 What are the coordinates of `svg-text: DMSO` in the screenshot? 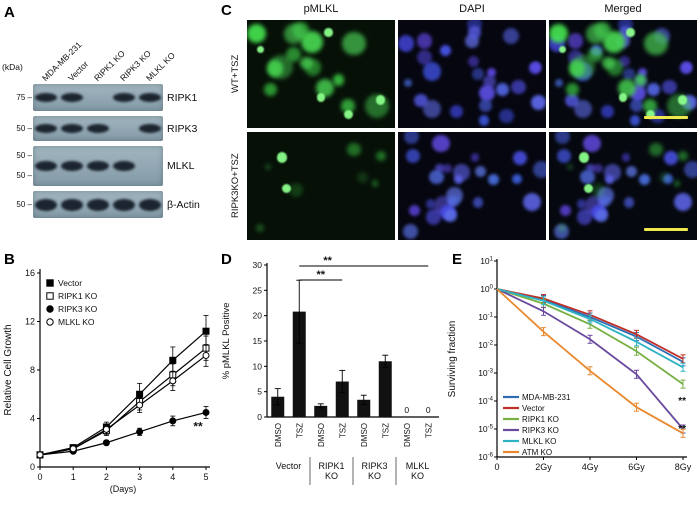 It's located at (321, 435).